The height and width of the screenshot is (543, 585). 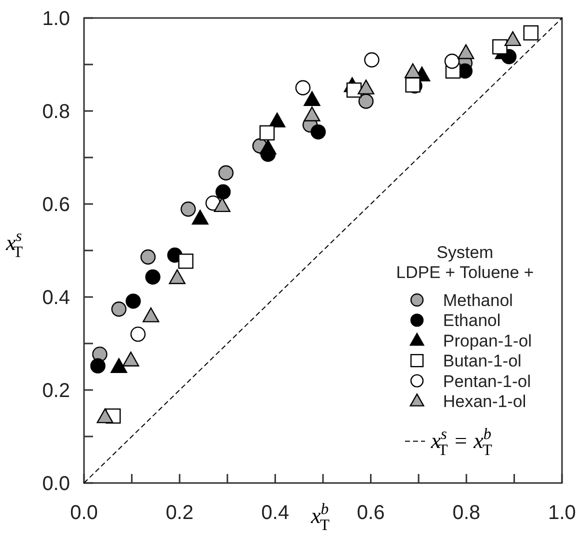 What do you see at coordinates (56, 391) in the screenshot?
I see `y-tick-label: 0.2` at bounding box center [56, 391].